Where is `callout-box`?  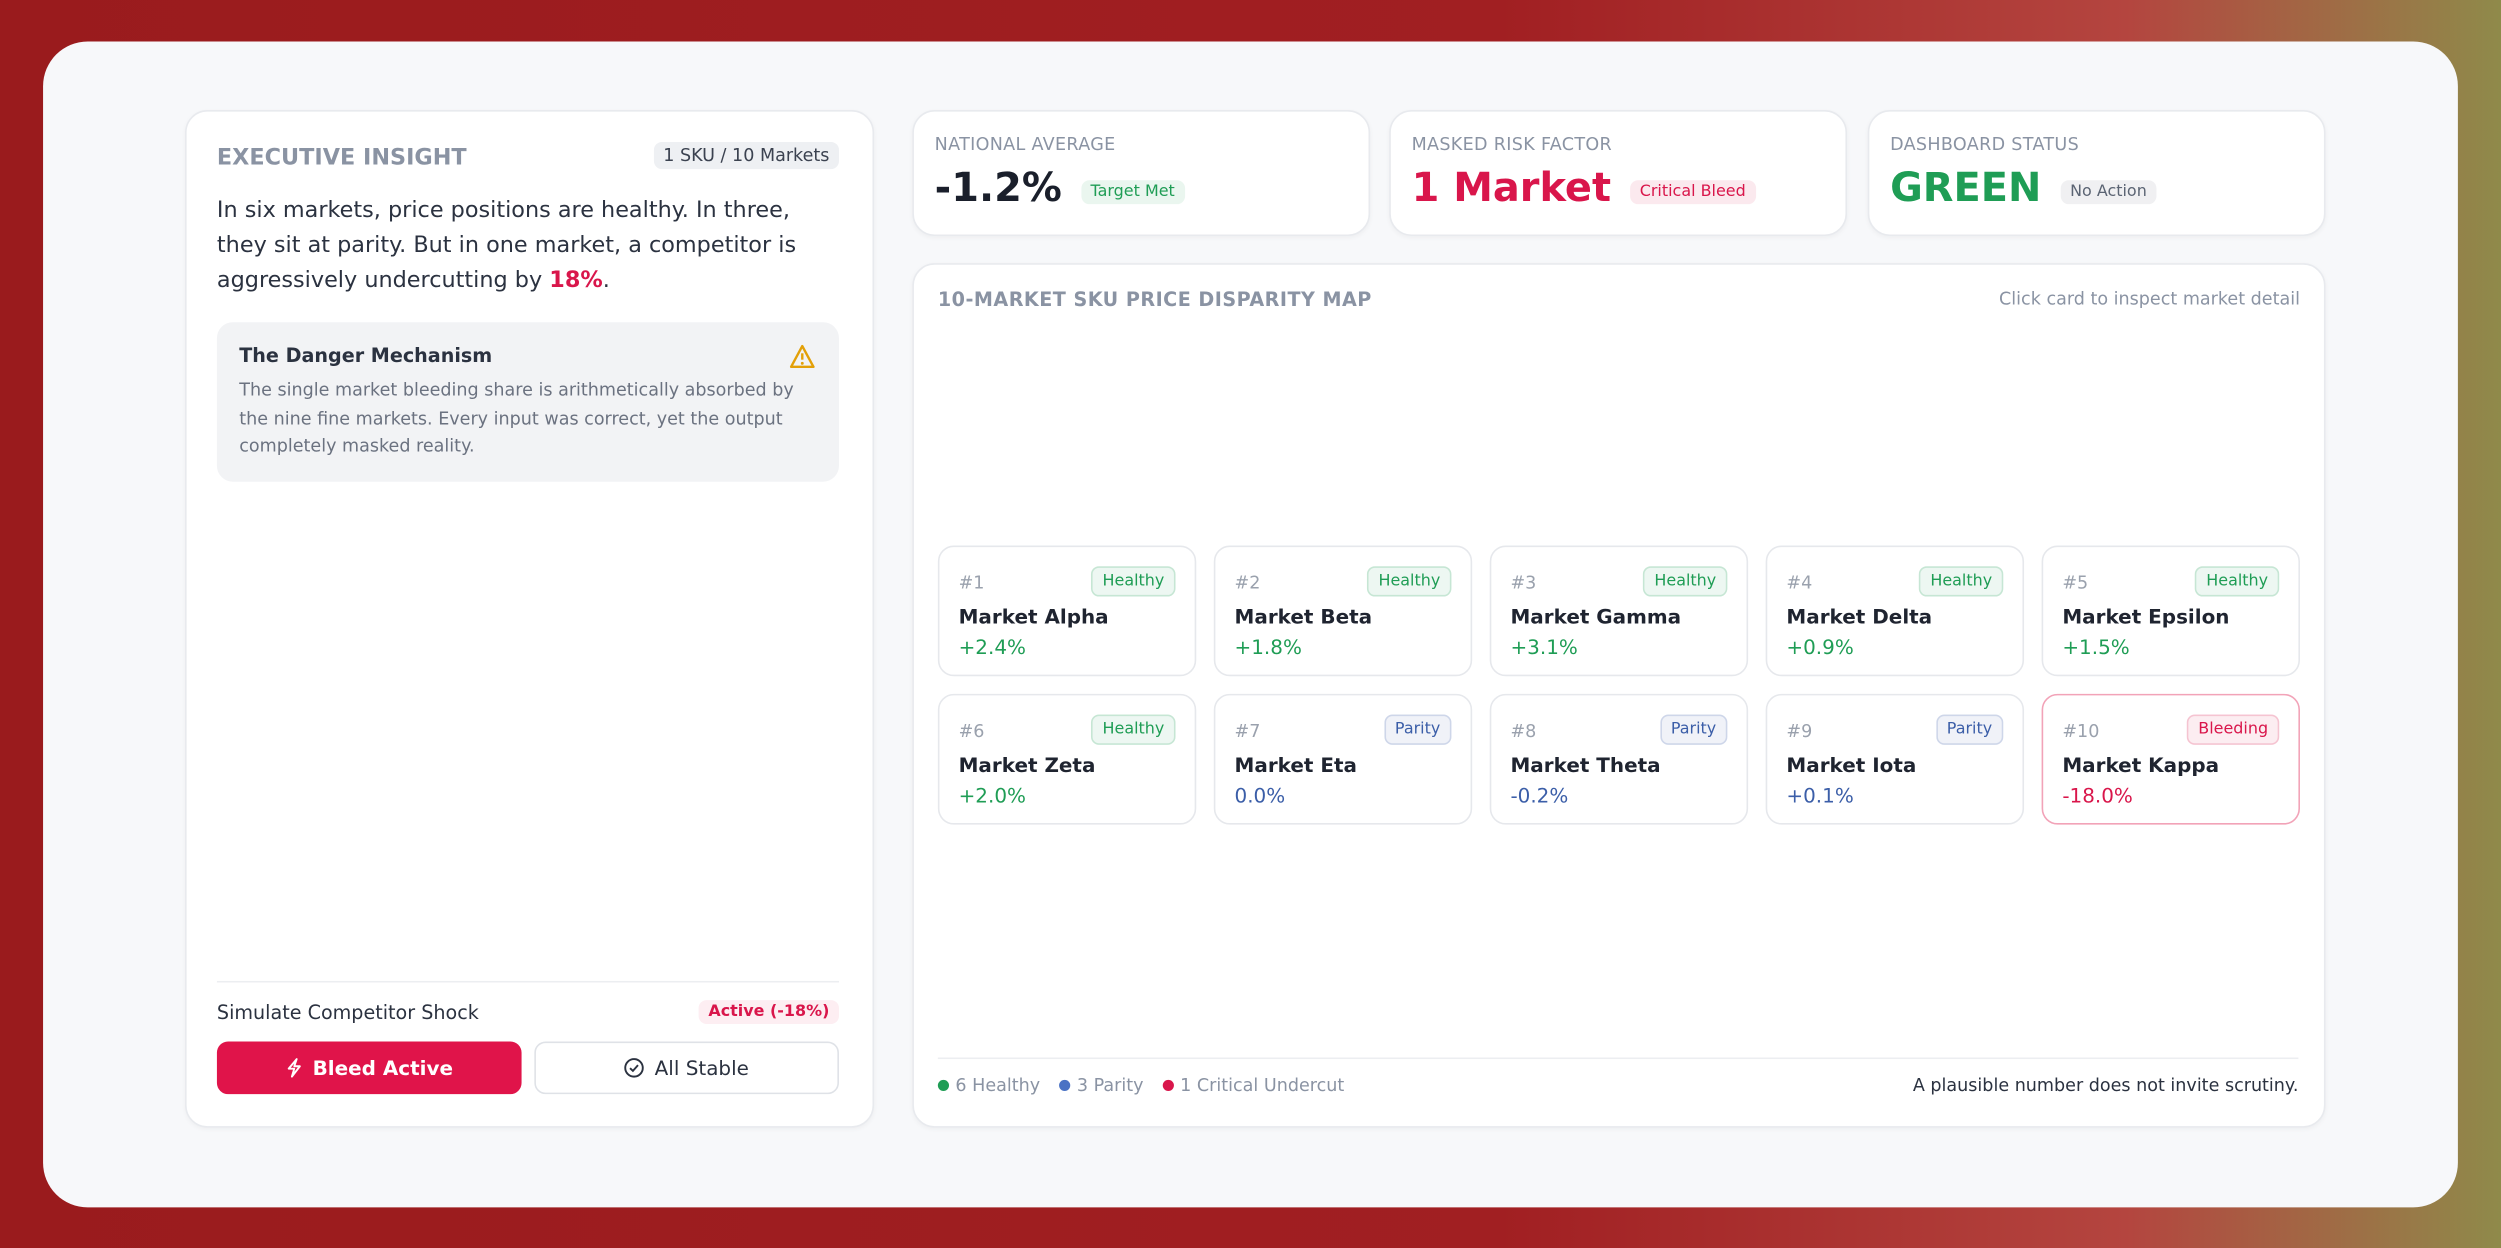
callout-box is located at coordinates (527, 402).